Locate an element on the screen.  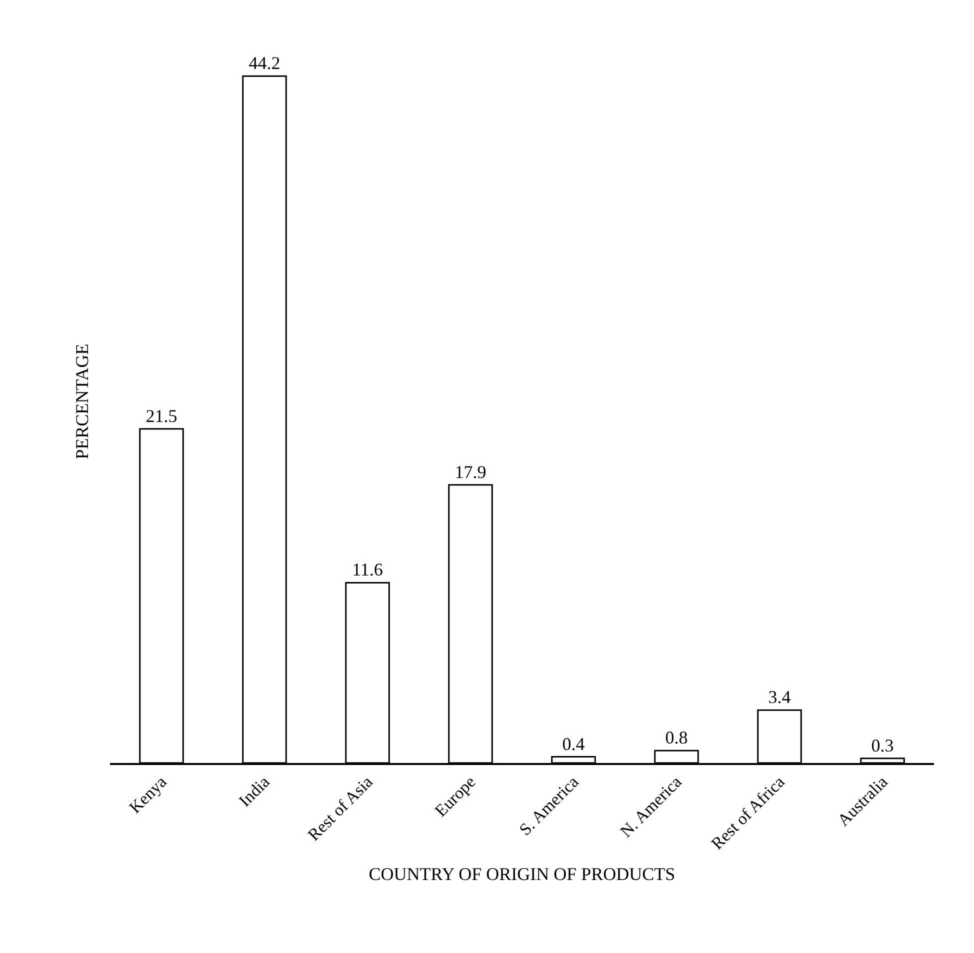
data-label: 0.8 is located at coordinates (676, 738).